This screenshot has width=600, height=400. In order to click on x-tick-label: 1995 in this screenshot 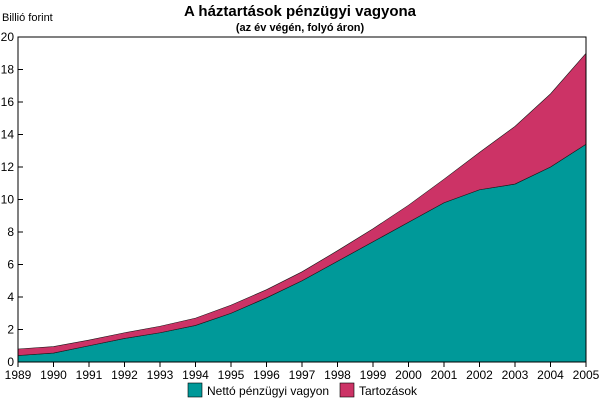, I will do `click(231, 375)`.